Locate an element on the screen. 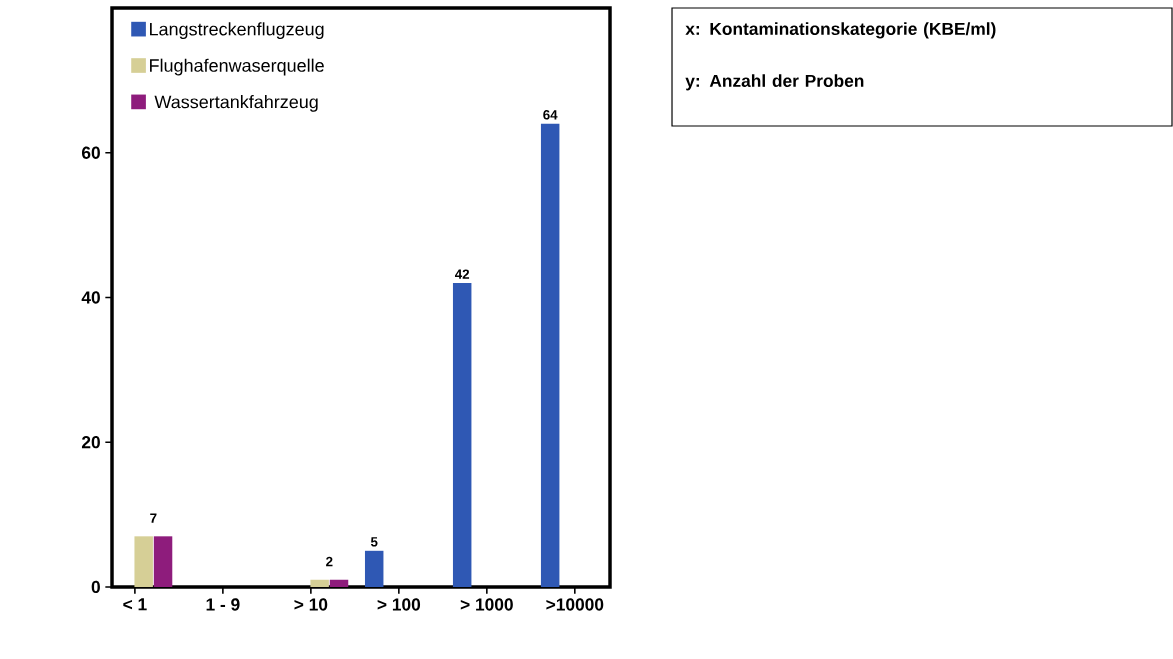  x-tick-label: > 1000 is located at coordinates (486, 604).